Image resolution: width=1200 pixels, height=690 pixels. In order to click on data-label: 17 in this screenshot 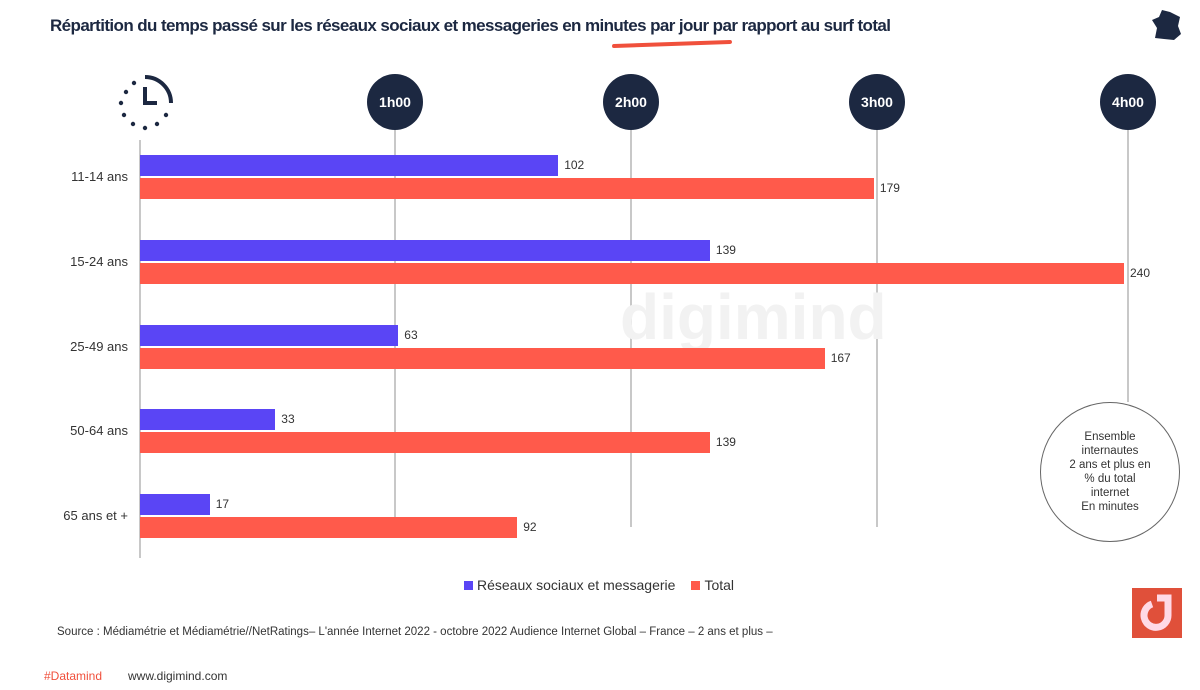, I will do `click(222, 504)`.